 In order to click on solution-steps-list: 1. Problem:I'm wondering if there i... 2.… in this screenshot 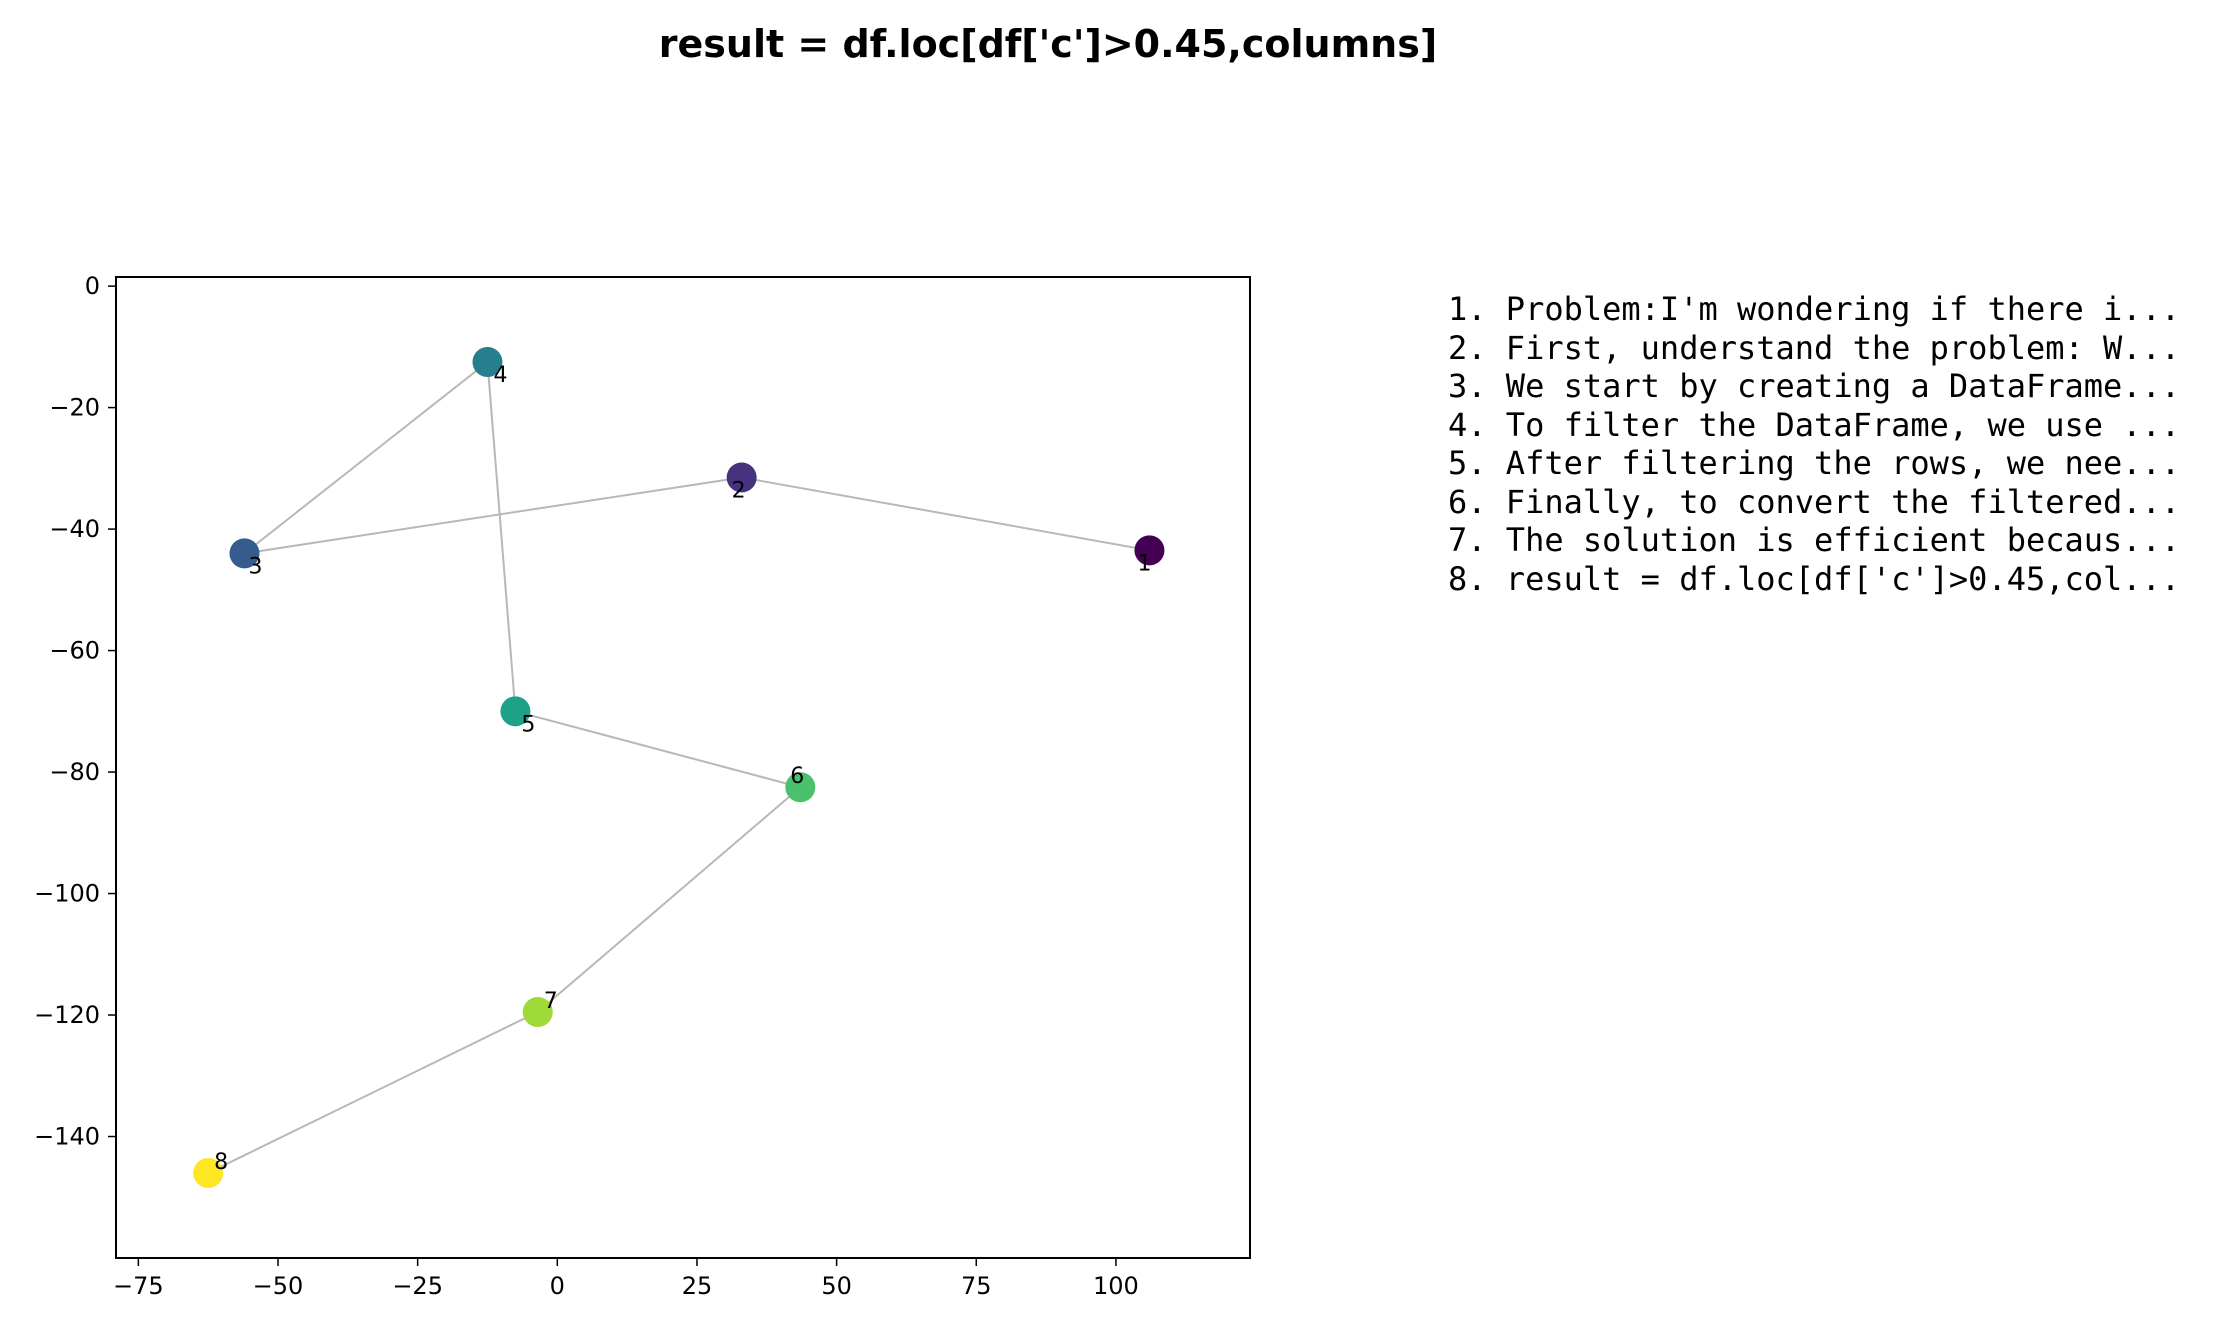, I will do `click(1814, 444)`.